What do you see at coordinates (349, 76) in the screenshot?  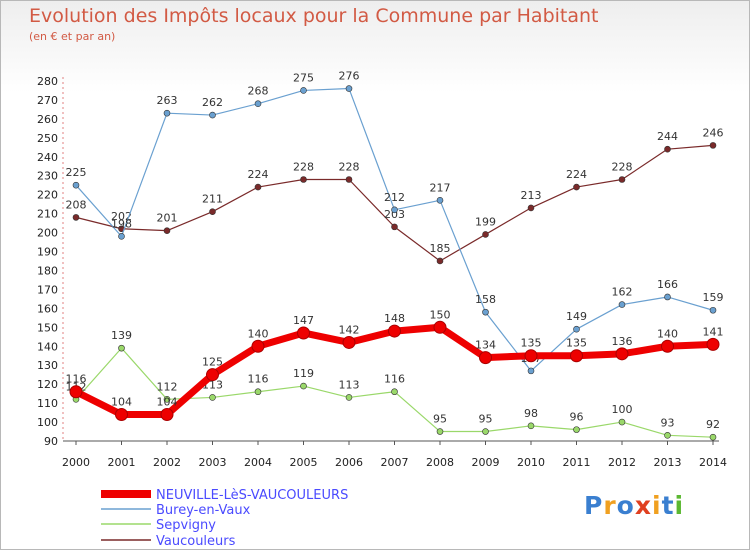 I see `data-label: 276` at bounding box center [349, 76].